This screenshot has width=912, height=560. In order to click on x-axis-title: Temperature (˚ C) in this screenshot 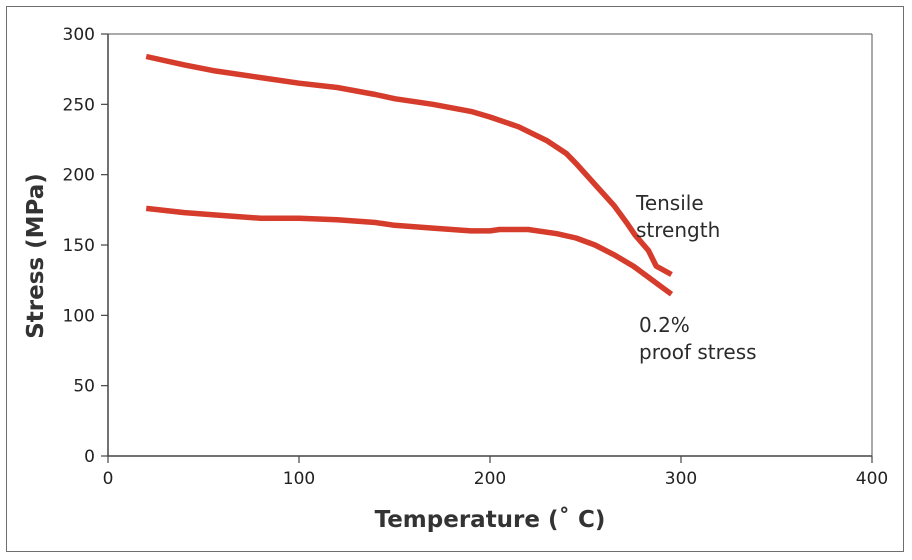, I will do `click(490, 519)`.